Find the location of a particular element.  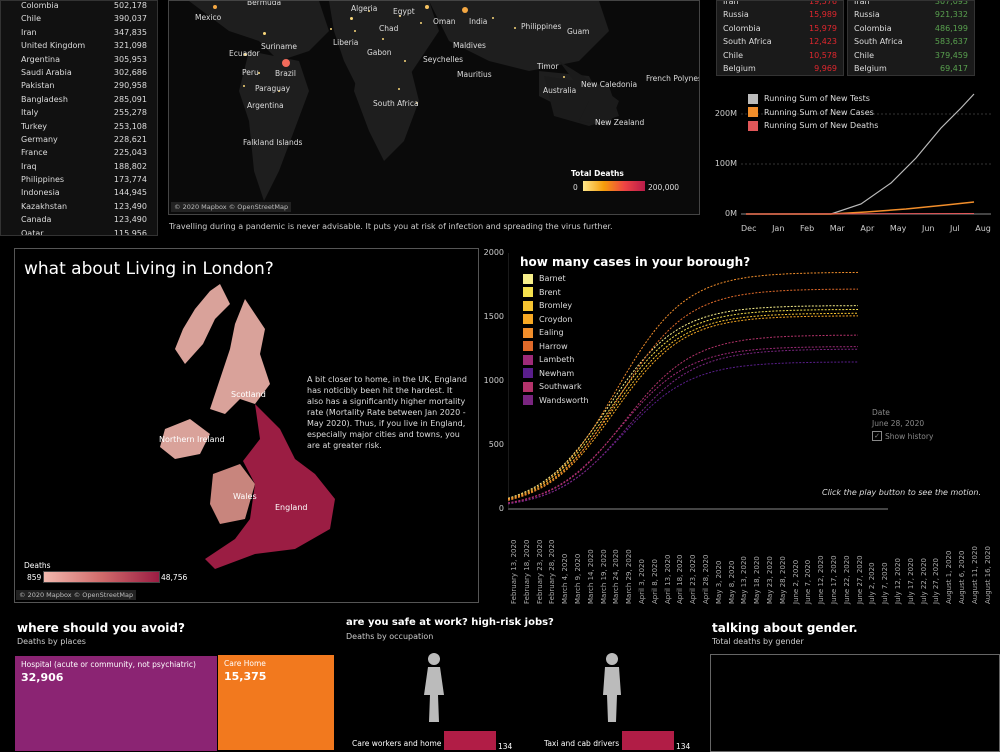

country-row: Italy 255,278 is located at coordinates (79, 112).